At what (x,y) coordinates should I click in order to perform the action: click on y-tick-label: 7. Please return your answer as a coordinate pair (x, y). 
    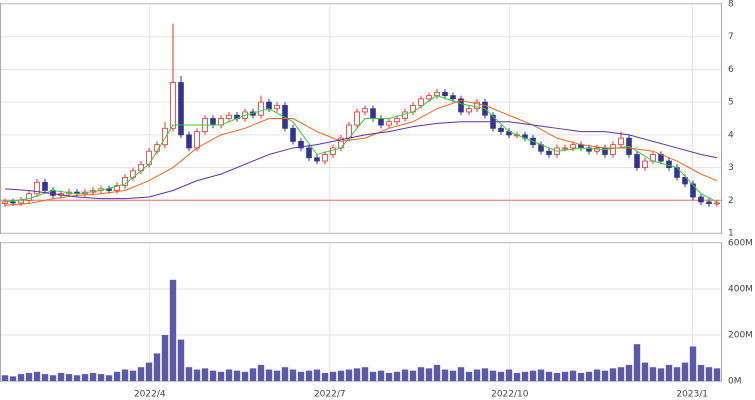
    Looking at the image, I should click on (731, 37).